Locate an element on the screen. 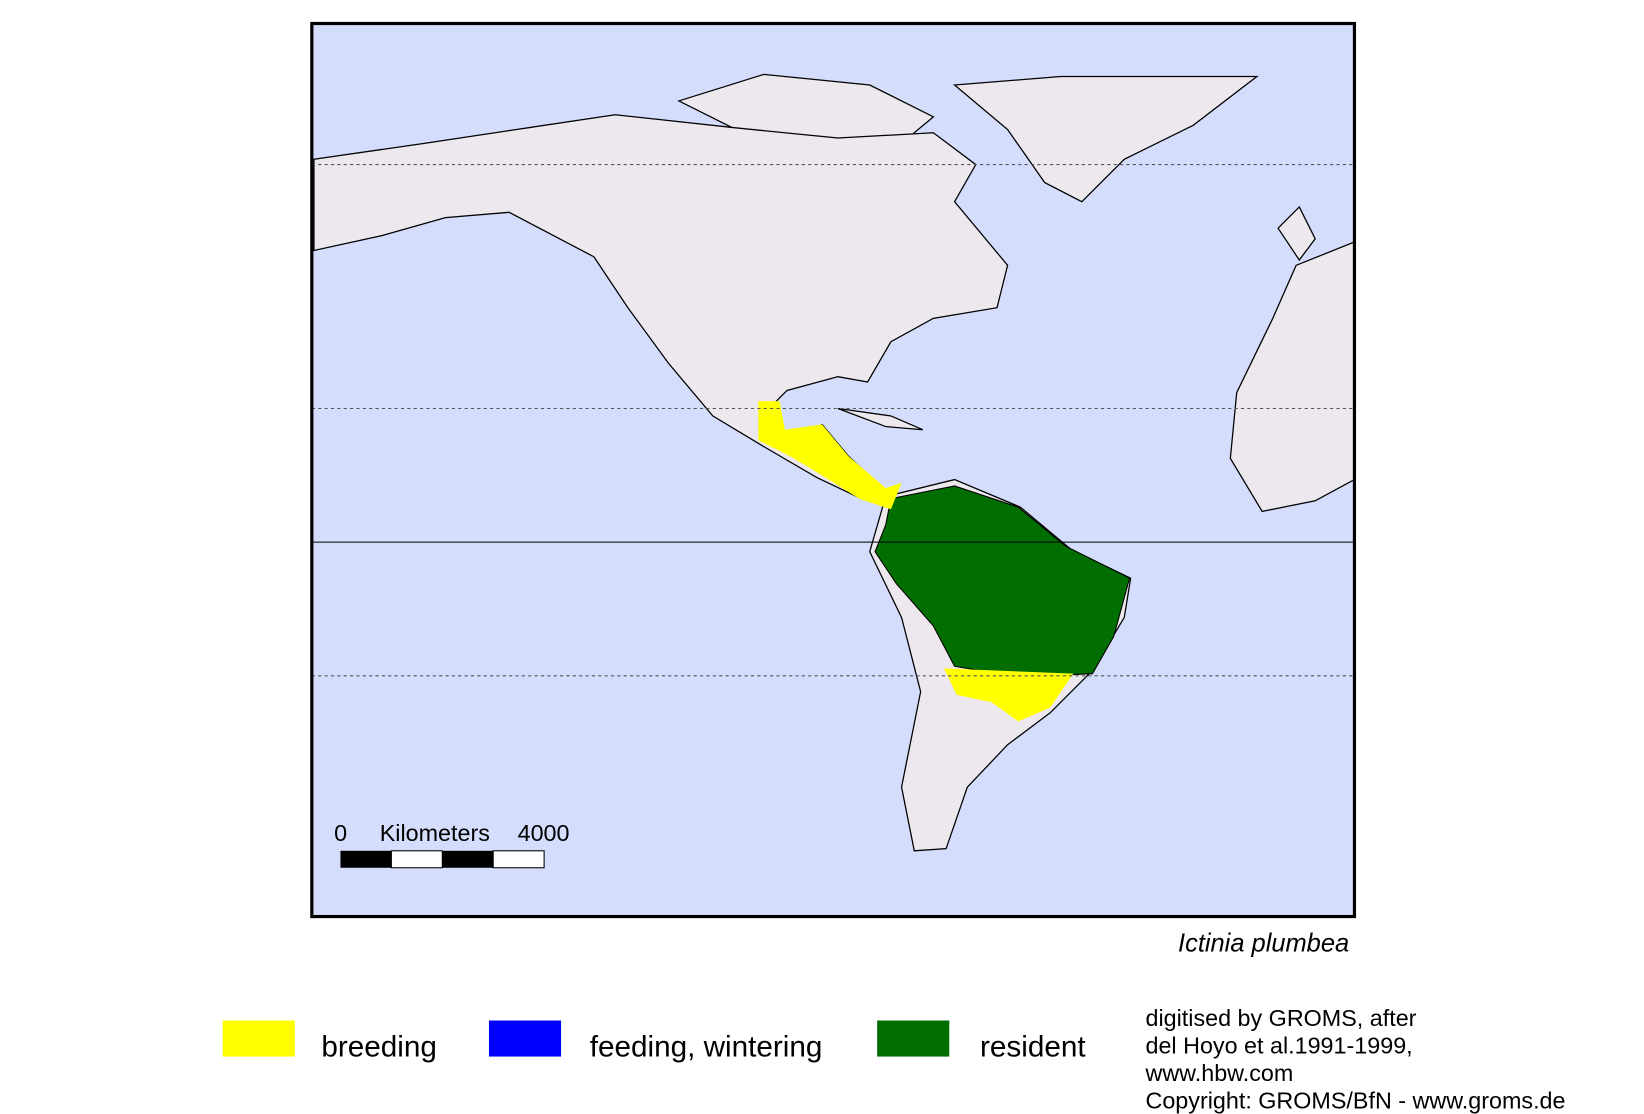 This screenshot has height=1114, width=1644. scale-start: 0 is located at coordinates (340, 833).